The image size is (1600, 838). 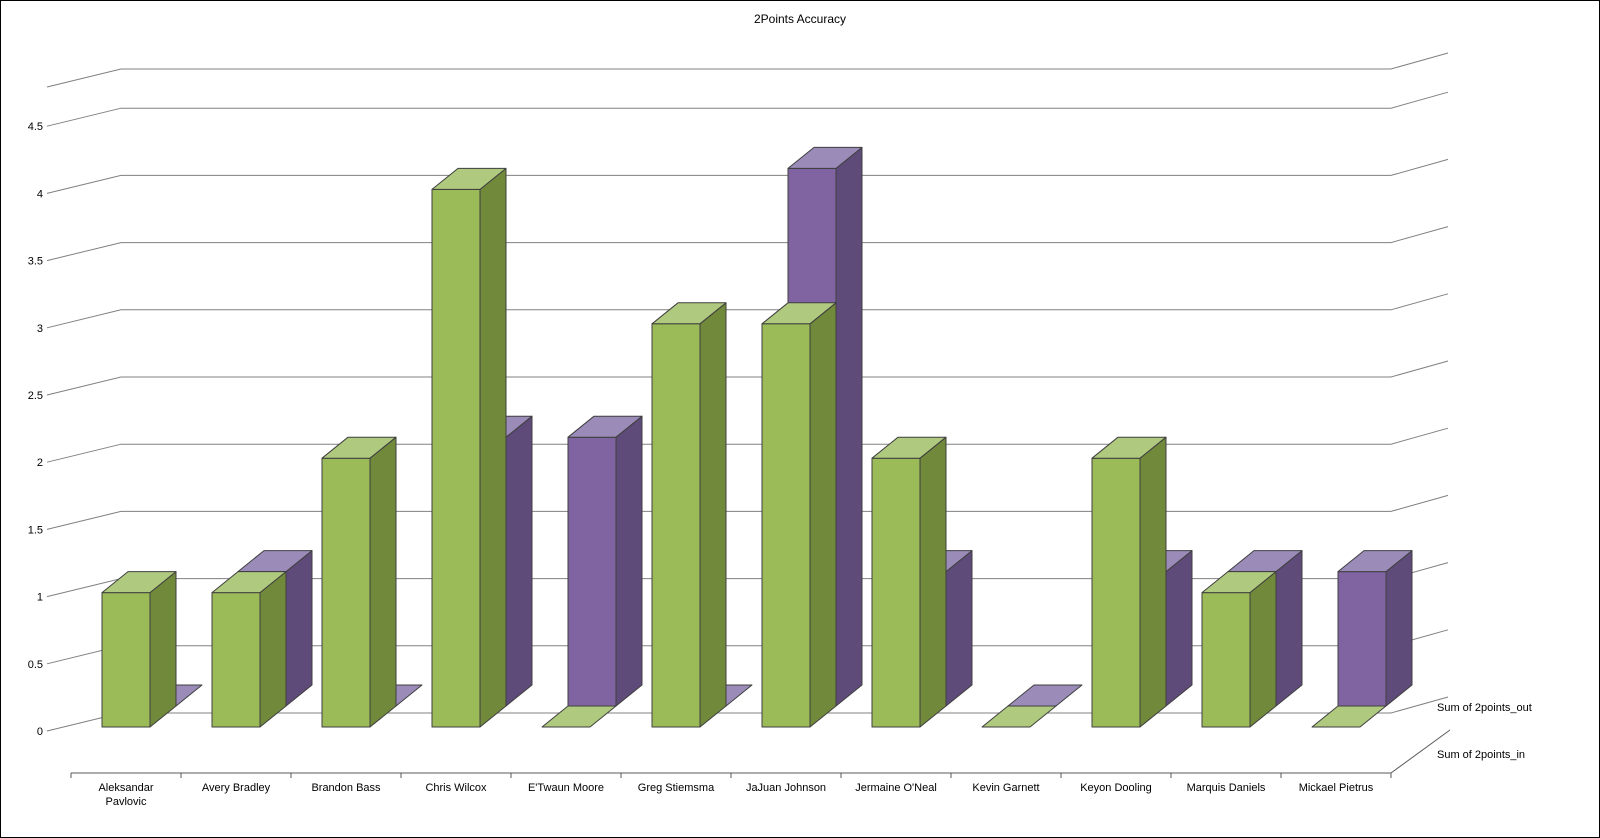 What do you see at coordinates (35, 665) in the screenshot?
I see `y-tick-label: 0.5` at bounding box center [35, 665].